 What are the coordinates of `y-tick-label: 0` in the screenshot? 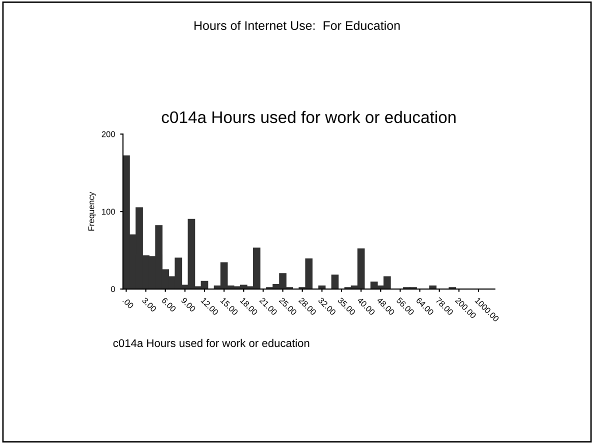 It's located at (113, 289).